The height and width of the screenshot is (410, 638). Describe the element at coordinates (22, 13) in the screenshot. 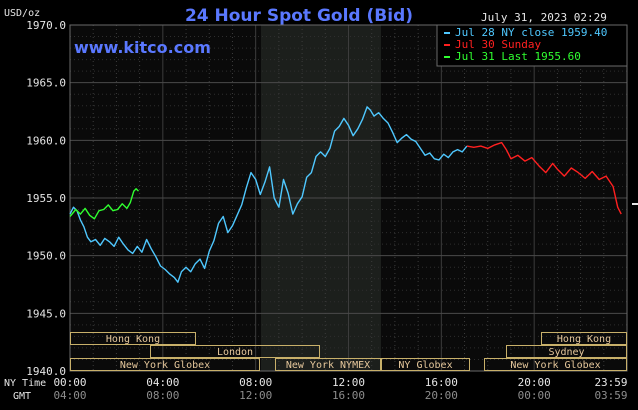

I see `y-unit-label: USD/oz` at that location.